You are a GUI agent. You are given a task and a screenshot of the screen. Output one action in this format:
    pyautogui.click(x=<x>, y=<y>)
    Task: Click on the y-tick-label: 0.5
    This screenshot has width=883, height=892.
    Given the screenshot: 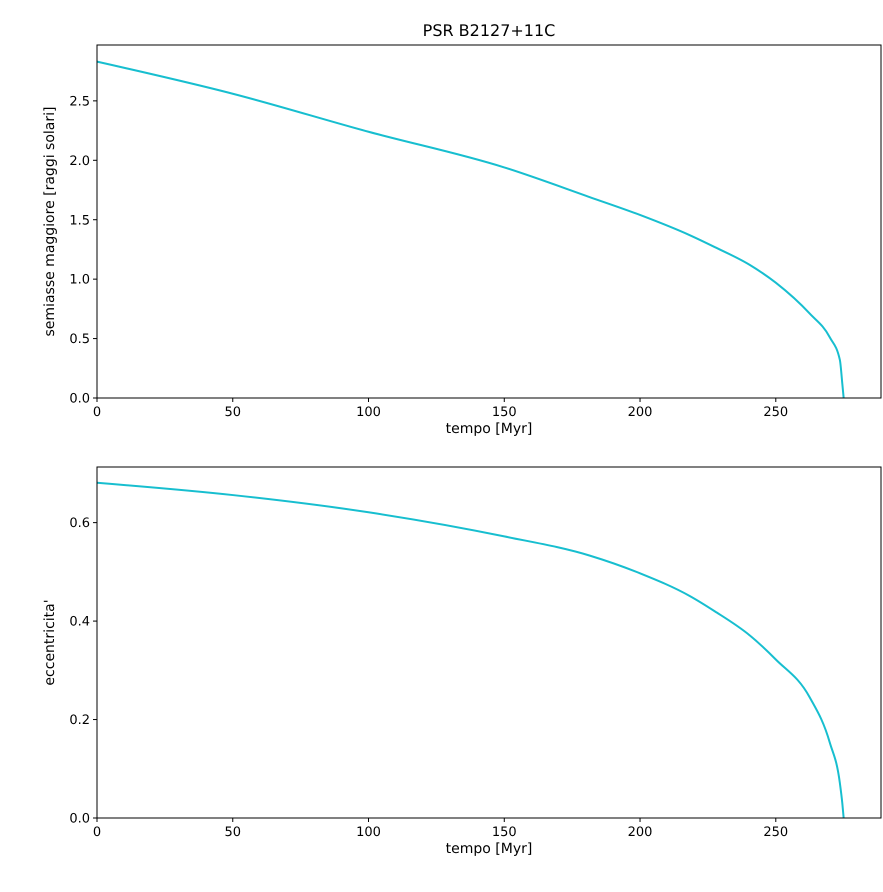 What is the action you would take?
    pyautogui.click(x=79, y=340)
    